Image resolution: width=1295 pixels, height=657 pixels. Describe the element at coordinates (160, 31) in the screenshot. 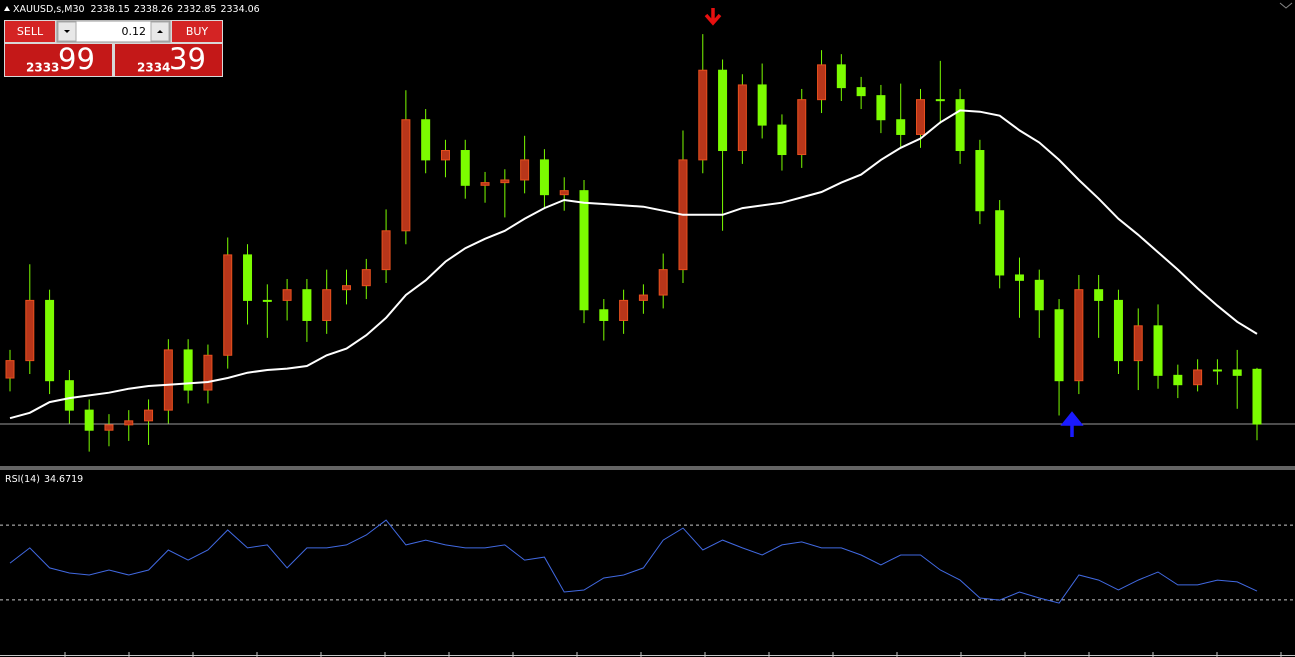

I see `up-icon` at that location.